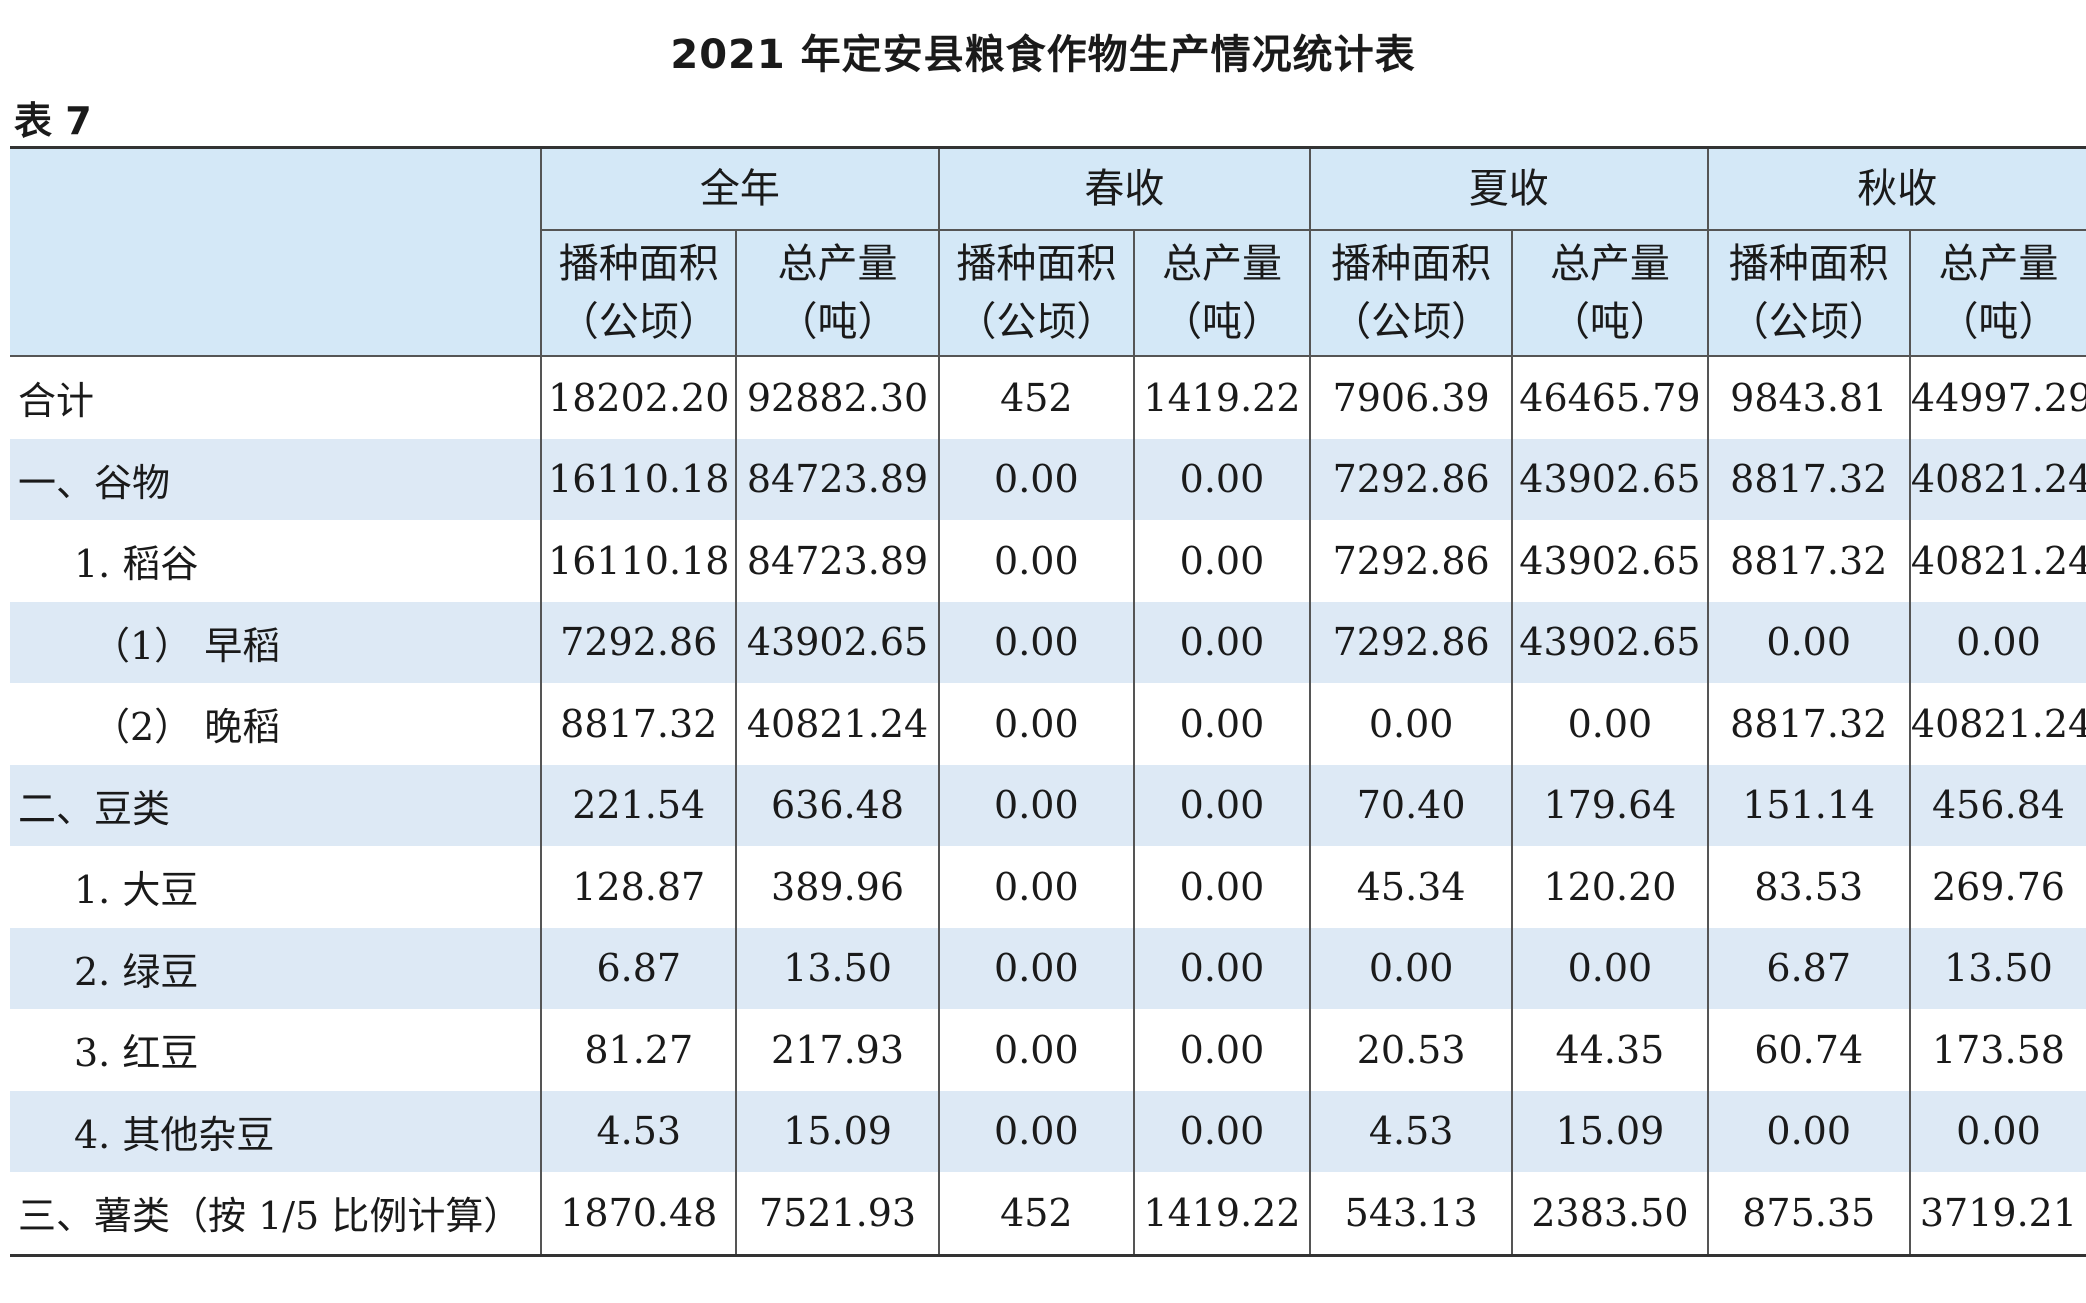 This screenshot has width=2086, height=1303. I want to click on cell-production: 456.84, so click(1997, 805).